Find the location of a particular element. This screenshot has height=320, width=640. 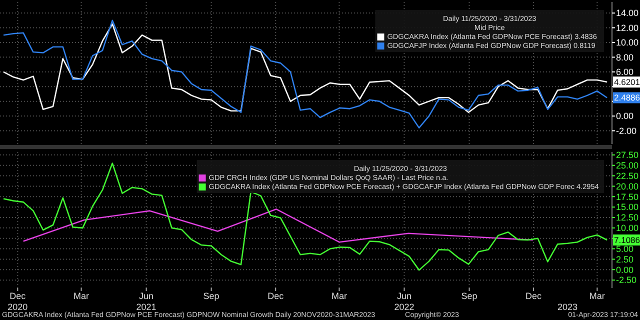

y-tick-label: 2.50 is located at coordinates (625, 259).